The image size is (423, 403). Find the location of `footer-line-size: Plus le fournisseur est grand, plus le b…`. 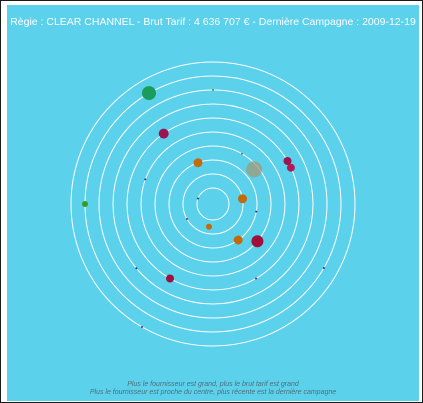

footer-line-size: Plus le fournisseur est grand, plus le b… is located at coordinates (213, 384).